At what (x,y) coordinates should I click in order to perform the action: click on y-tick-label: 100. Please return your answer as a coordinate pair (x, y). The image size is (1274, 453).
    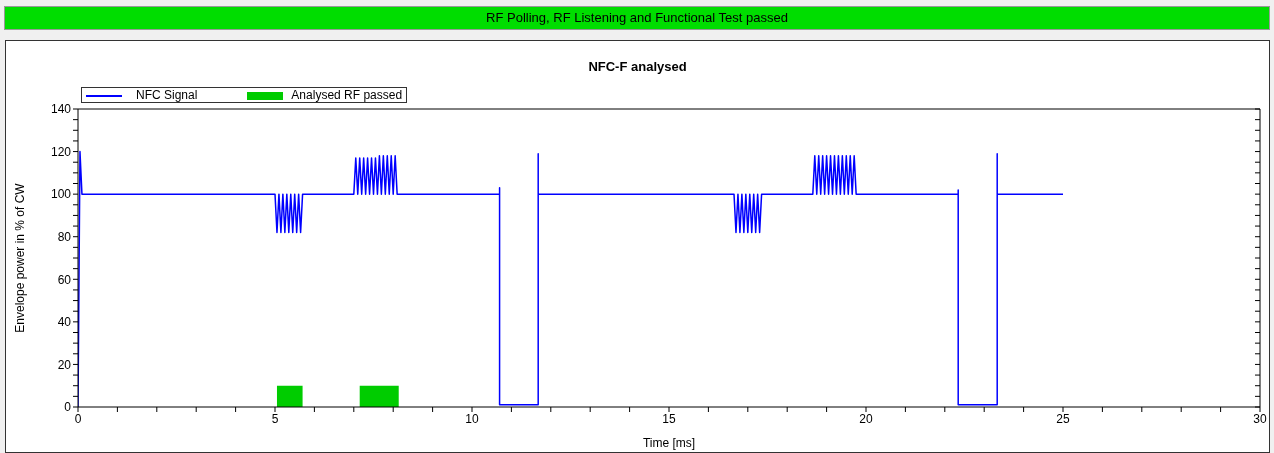
    Looking at the image, I should click on (61, 194).